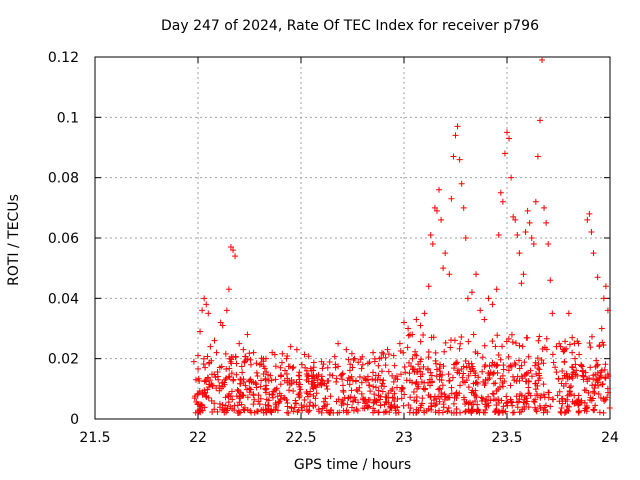  Describe the element at coordinates (74, 420) in the screenshot. I see `y-tick-label: 0` at that location.